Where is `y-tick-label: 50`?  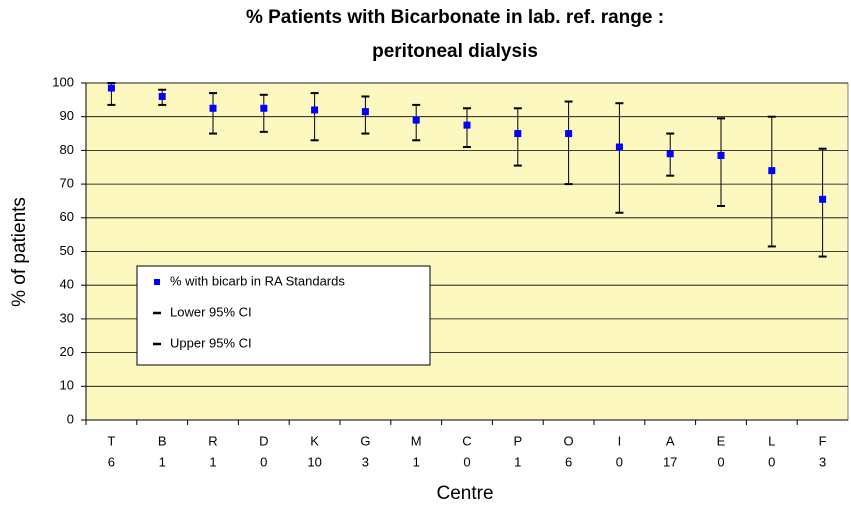
y-tick-label: 50 is located at coordinates (67, 250).